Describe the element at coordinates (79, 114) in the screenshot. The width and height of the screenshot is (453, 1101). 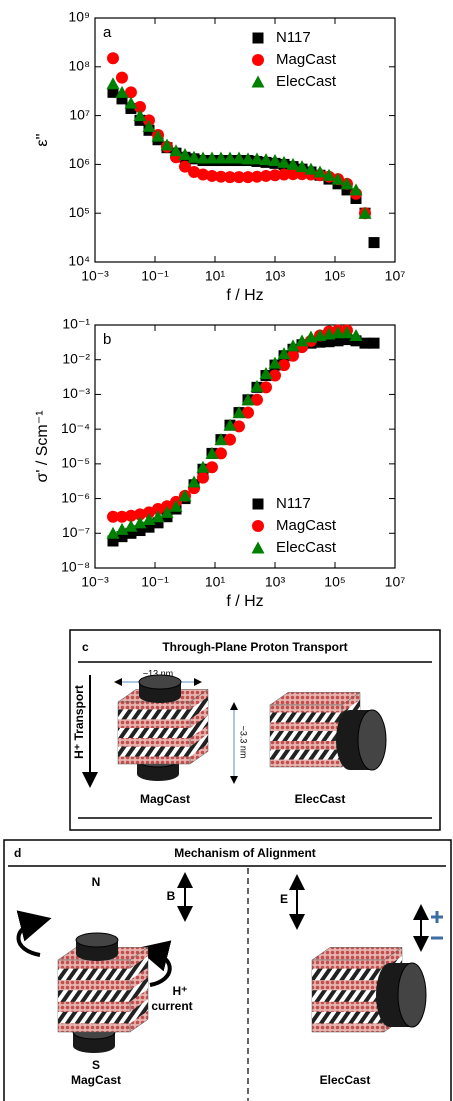
I see `y-tick-label: 10⁷` at that location.